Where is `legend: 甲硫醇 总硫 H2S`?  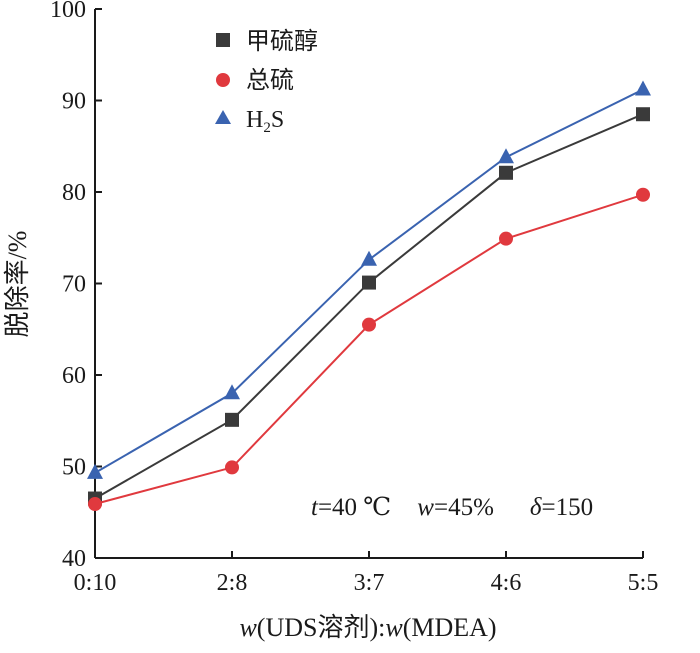 legend: 甲硫醇 总硫 H2S is located at coordinates (266, 82).